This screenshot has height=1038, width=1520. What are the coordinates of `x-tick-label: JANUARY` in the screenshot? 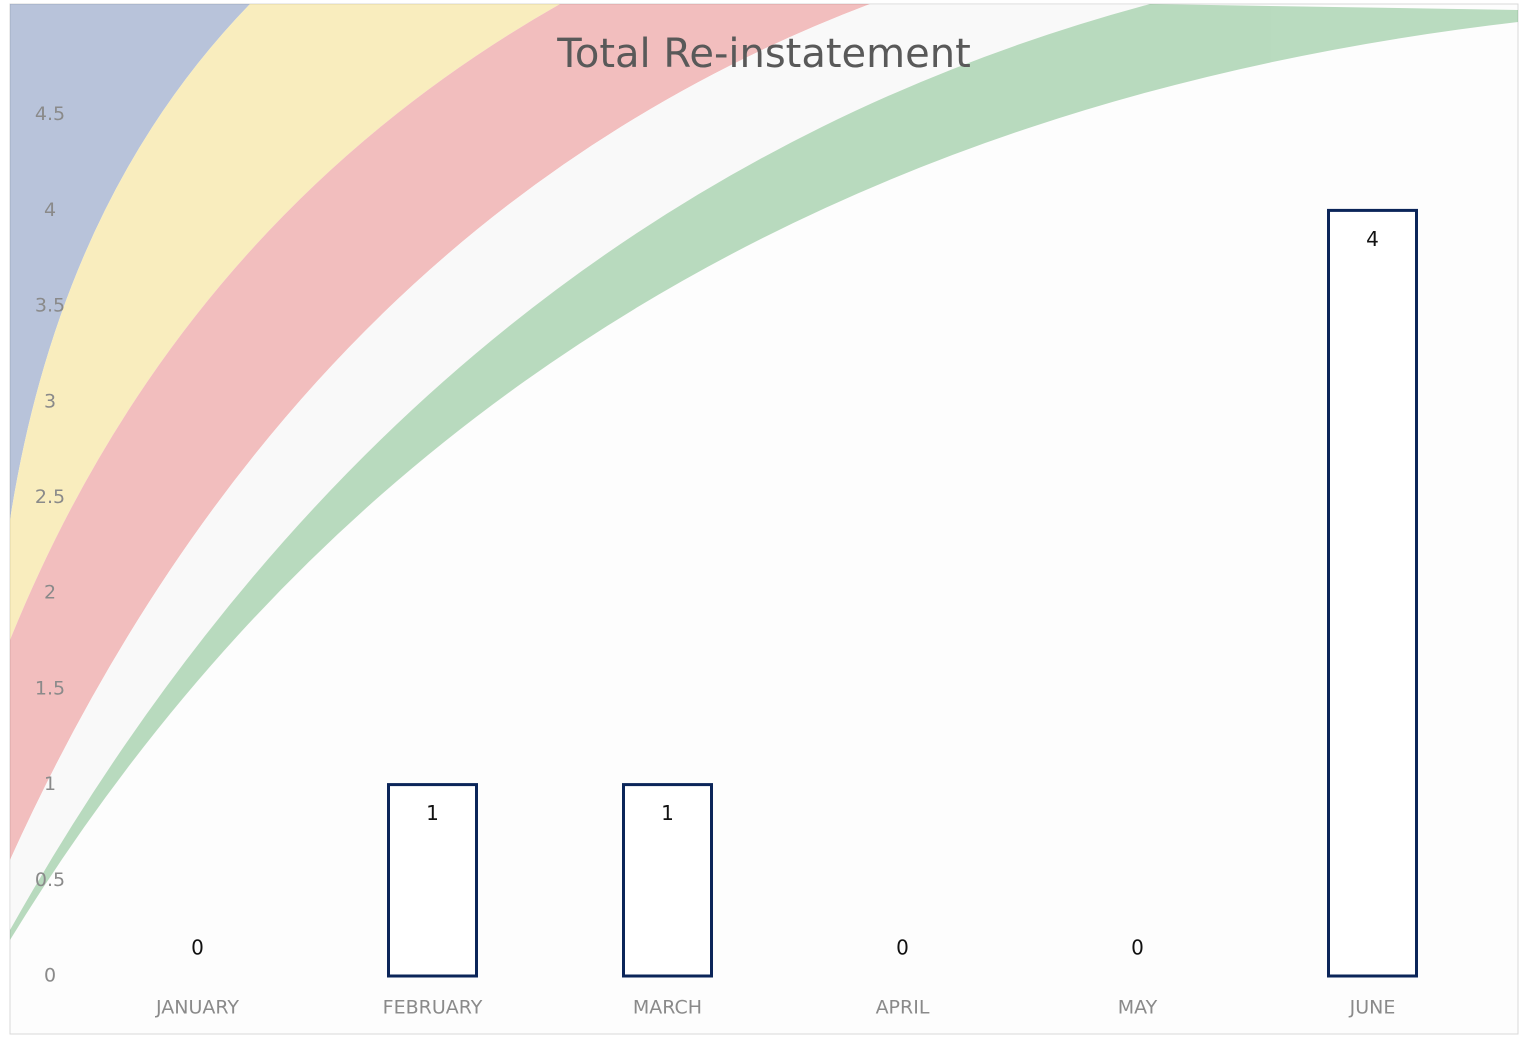 It's located at (197, 1008).